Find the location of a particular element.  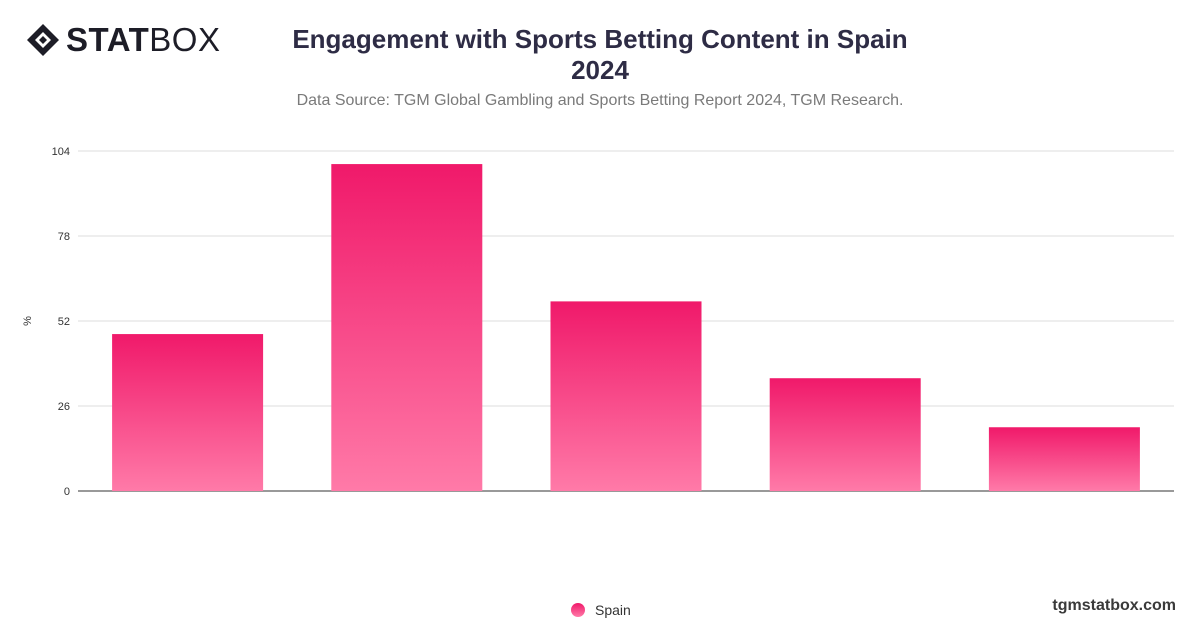

statbox-logo: STATBOX is located at coordinates (123, 40).